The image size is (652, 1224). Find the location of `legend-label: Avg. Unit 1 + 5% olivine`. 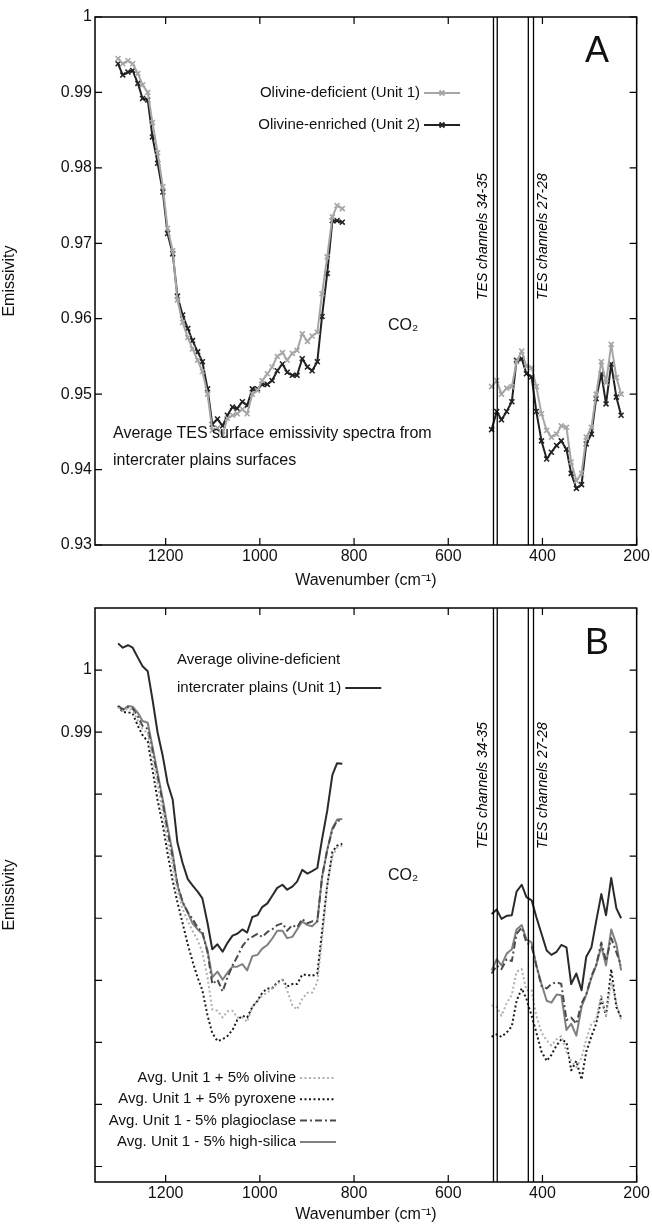

legend-label: Avg. Unit 1 + 5% olivine is located at coordinates (216, 1077).